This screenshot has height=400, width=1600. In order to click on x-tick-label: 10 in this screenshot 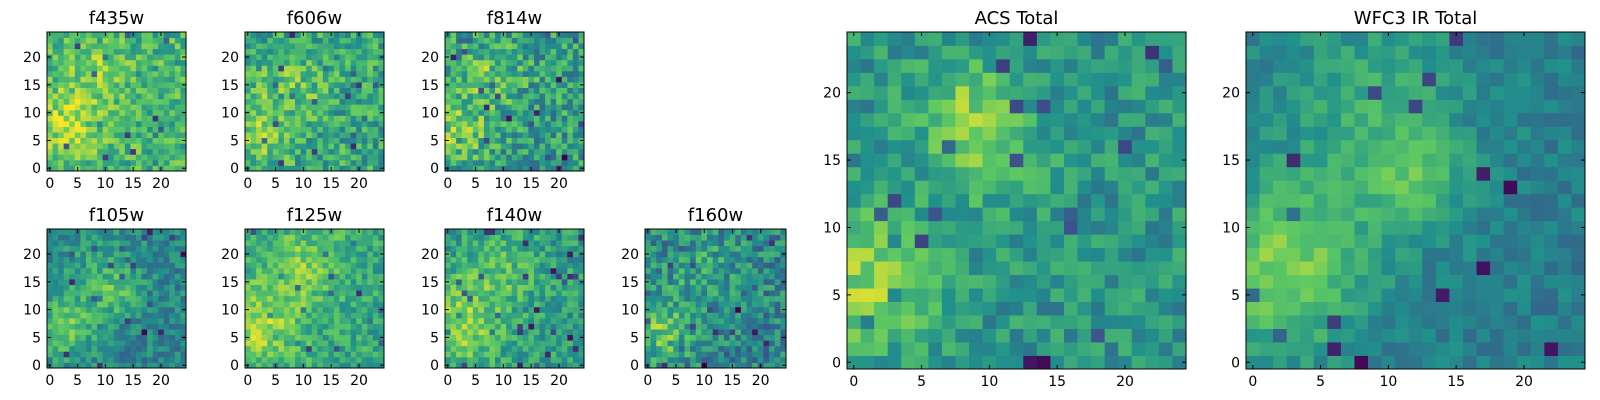, I will do `click(105, 184)`.